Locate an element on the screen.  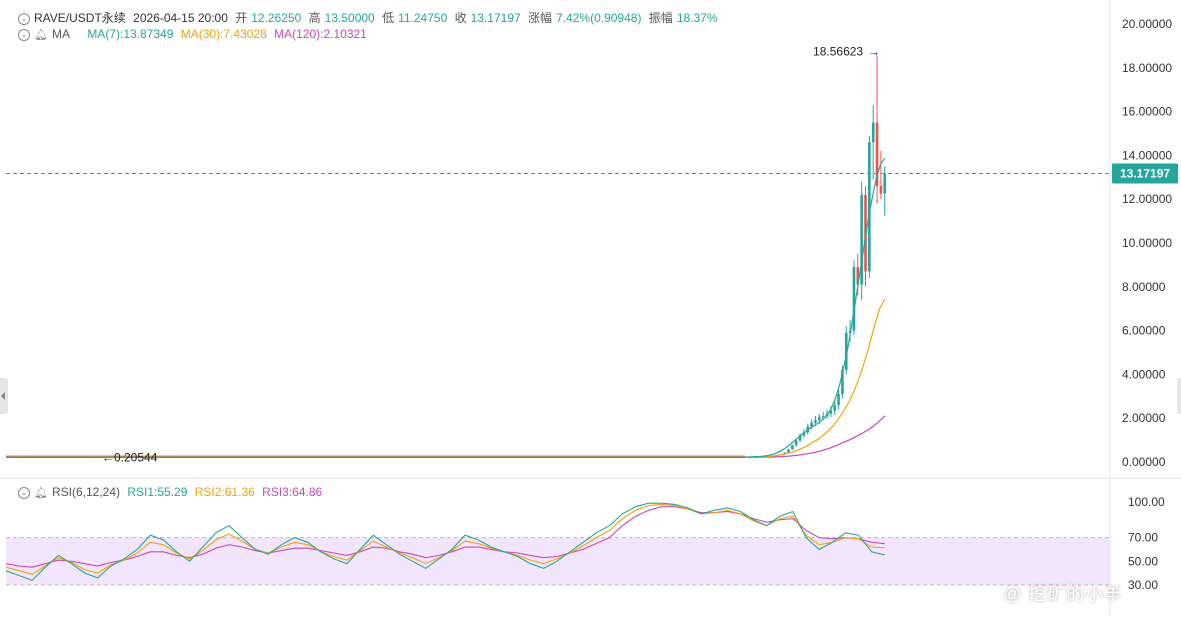
rsi3-value: RSI3:64.86 is located at coordinates (292, 492).